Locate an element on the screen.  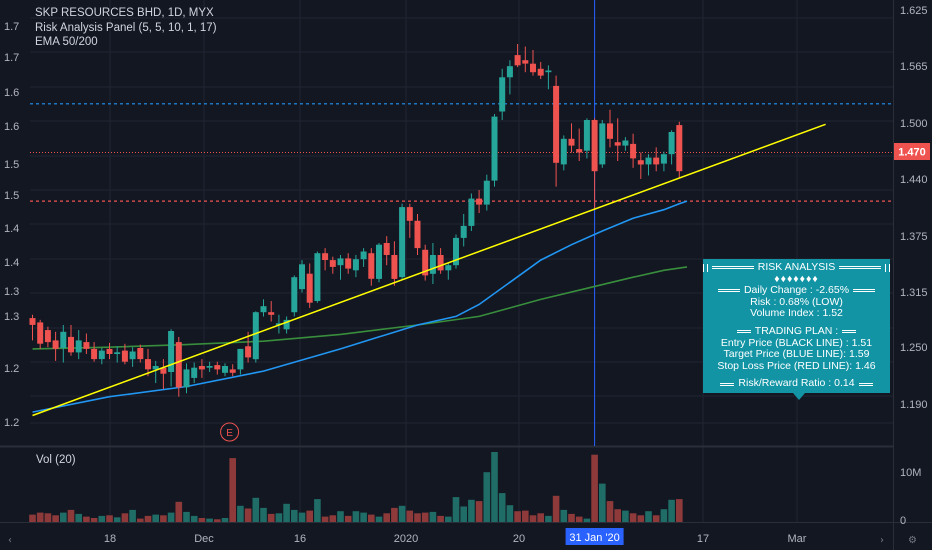
date-axis-label: Mar is located at coordinates (797, 539).